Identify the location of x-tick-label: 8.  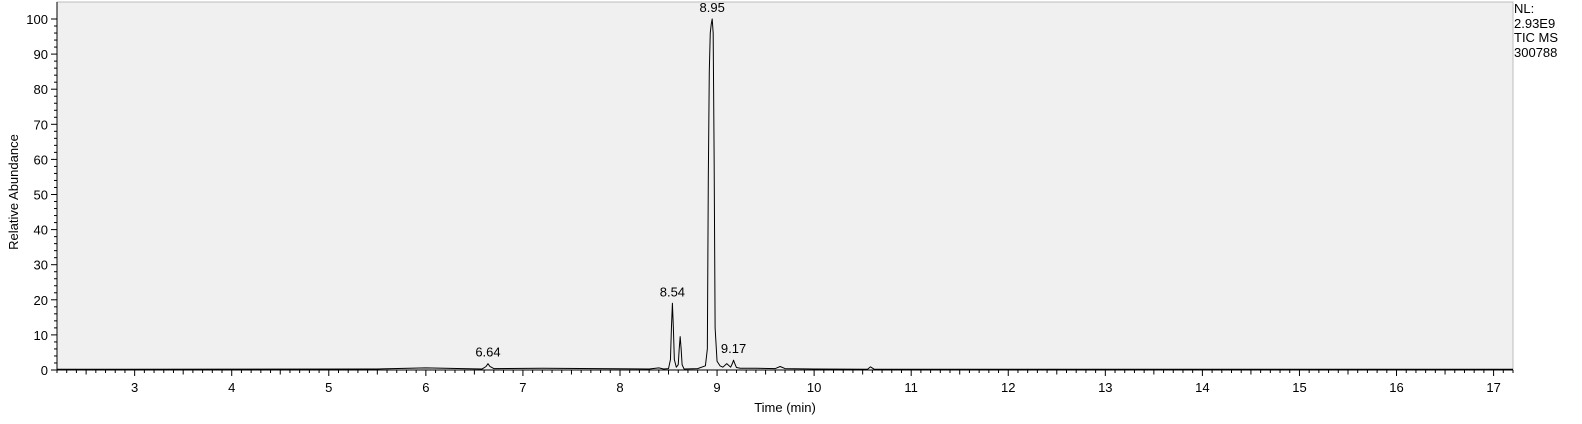
(619, 387).